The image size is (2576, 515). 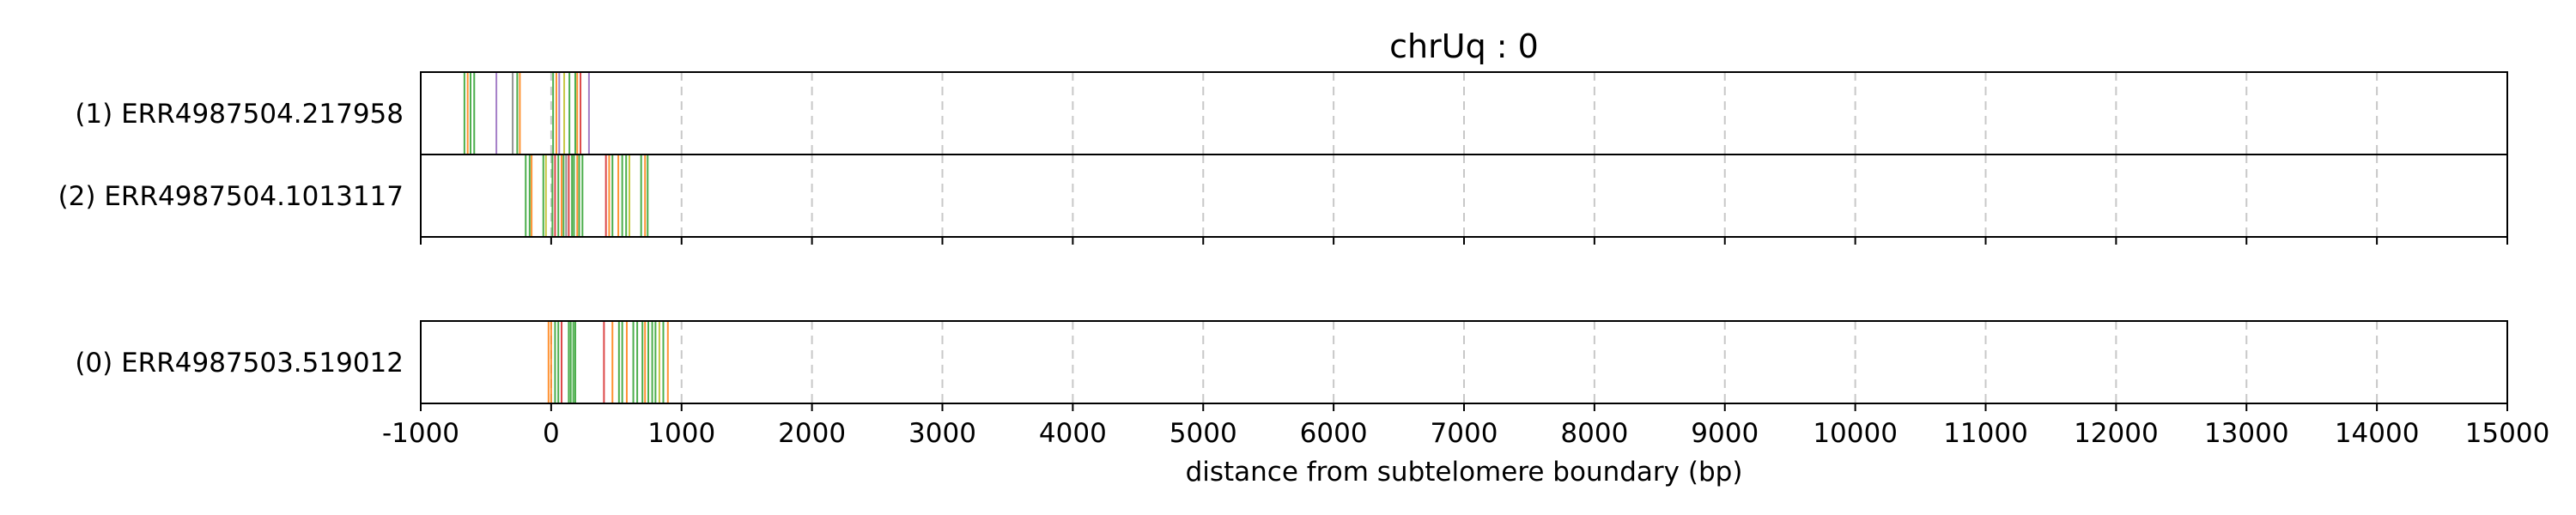 I want to click on x-tick-label: 0, so click(x=552, y=433).